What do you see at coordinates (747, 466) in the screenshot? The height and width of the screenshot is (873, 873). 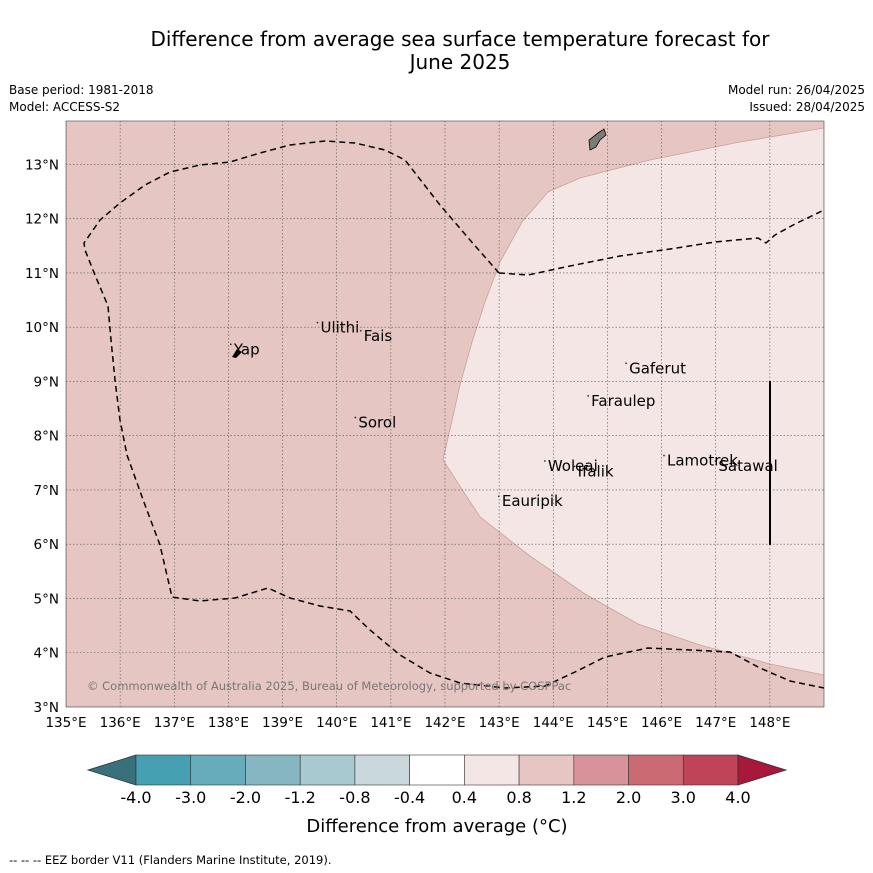 I see `place-label: Satawal` at bounding box center [747, 466].